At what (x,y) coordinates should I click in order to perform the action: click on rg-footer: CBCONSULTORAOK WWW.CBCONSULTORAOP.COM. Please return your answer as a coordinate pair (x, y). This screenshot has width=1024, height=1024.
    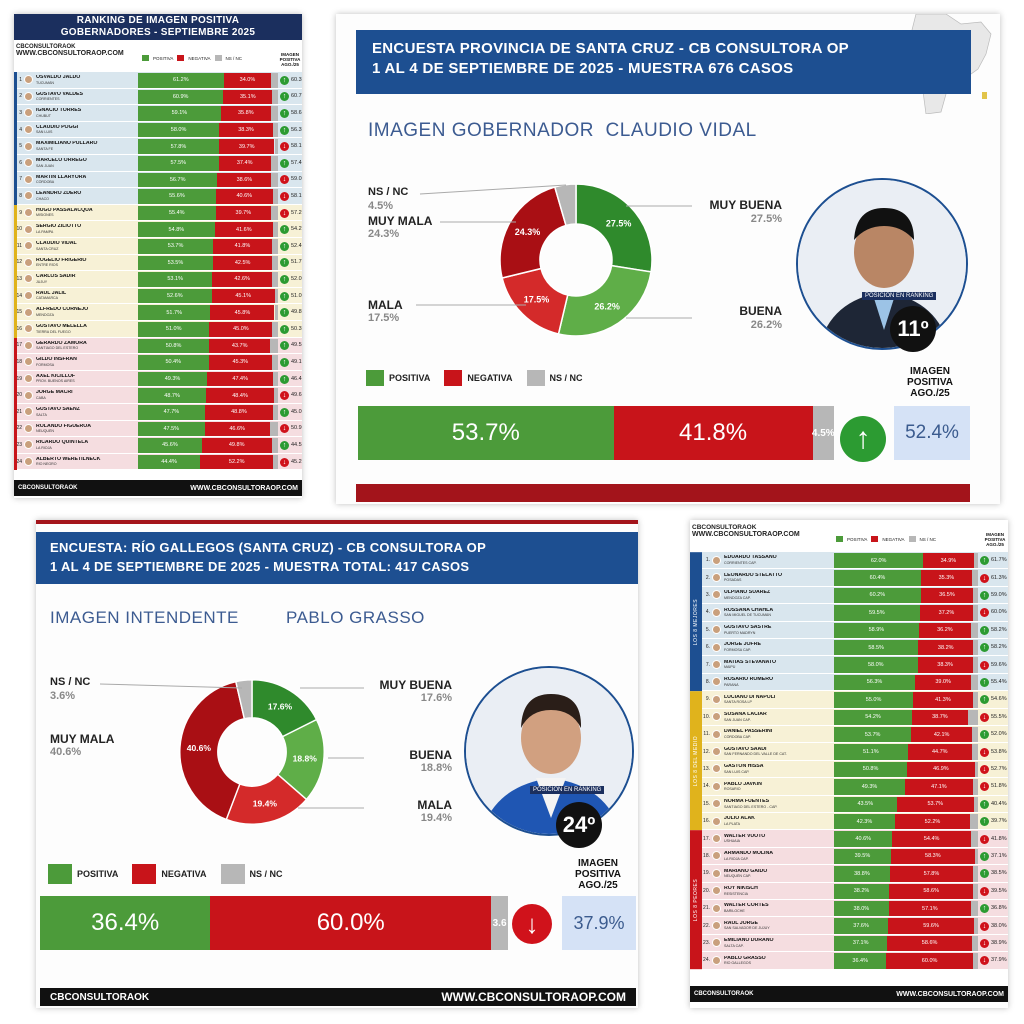
    Looking at the image, I should click on (338, 997).